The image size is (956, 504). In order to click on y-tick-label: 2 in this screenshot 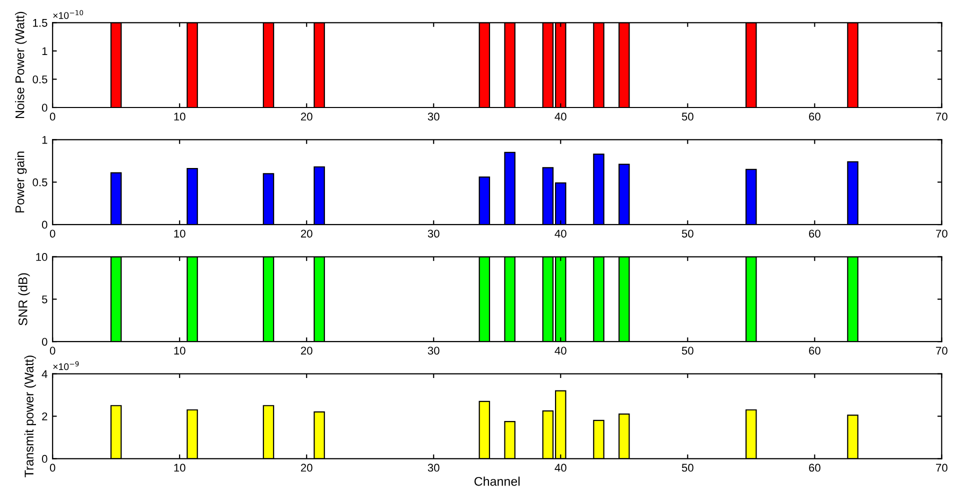, I will do `click(45, 416)`.